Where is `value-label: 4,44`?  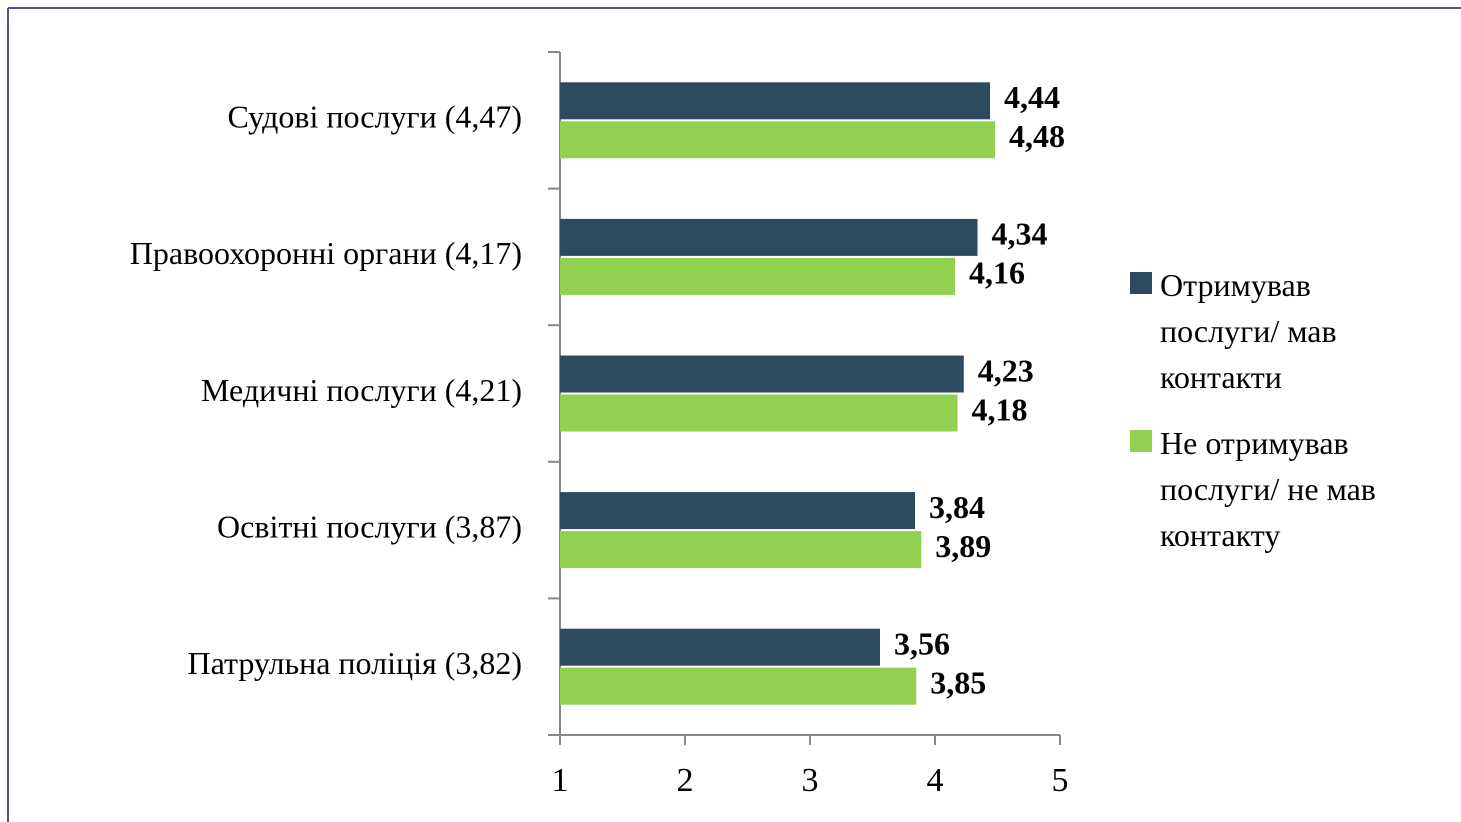 value-label: 4,44 is located at coordinates (1032, 97).